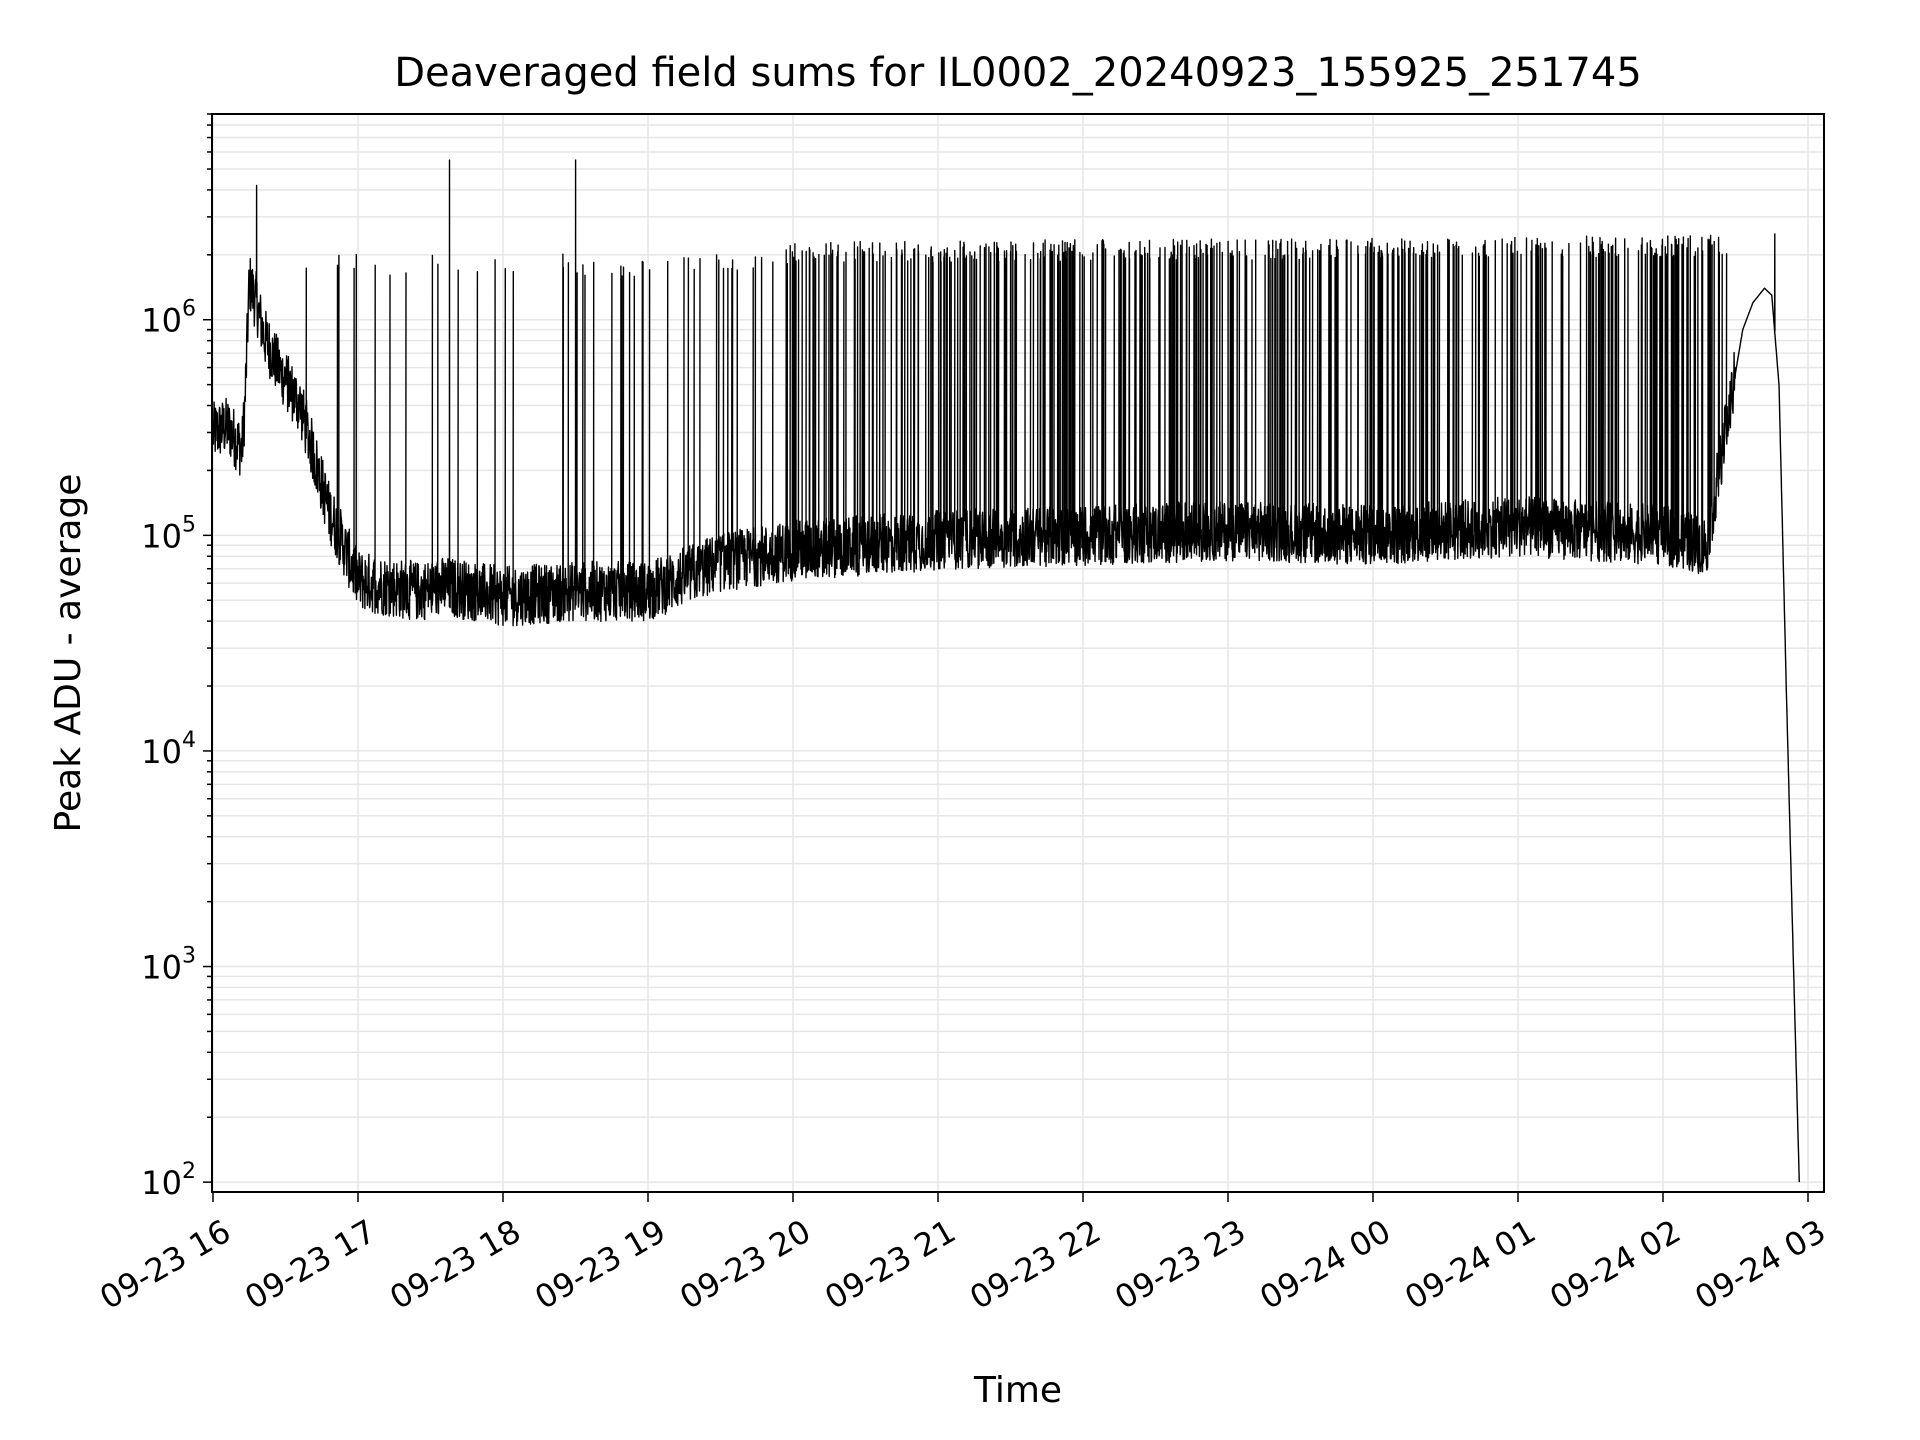  Describe the element at coordinates (1325, 1264) in the screenshot. I see `x-tick-label: 09-24 00` at that location.